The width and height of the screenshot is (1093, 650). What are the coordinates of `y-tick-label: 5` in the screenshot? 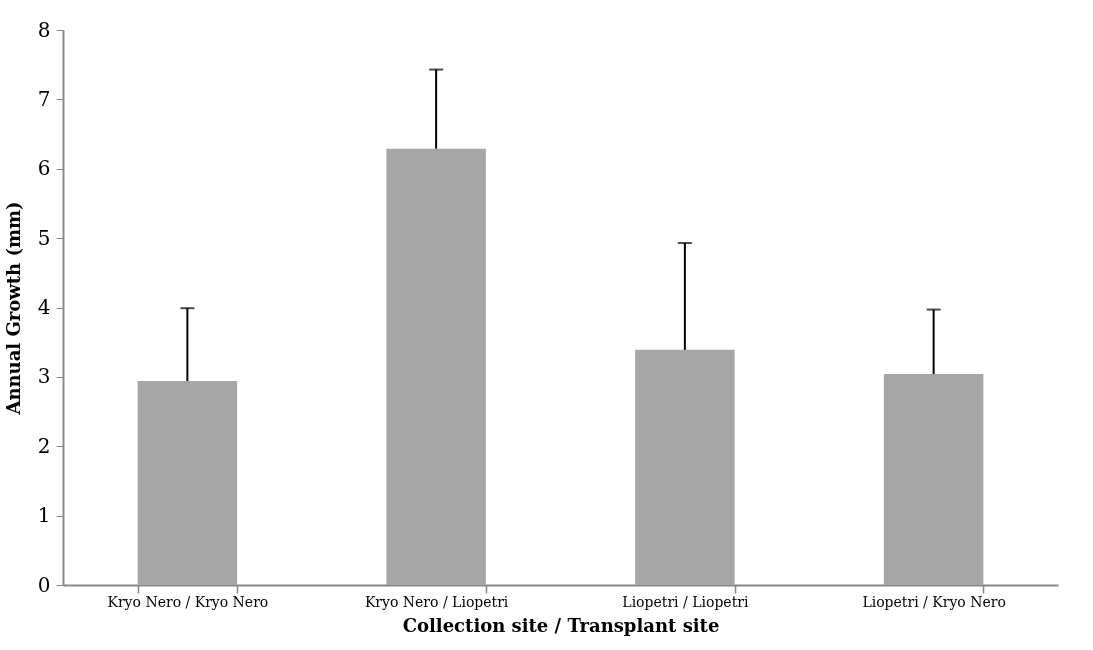 It's located at (44, 237).